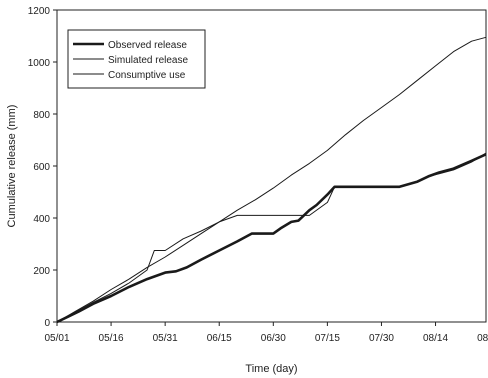  Describe the element at coordinates (482, 338) in the screenshot. I see `x-tick-label: 08/29` at that location.